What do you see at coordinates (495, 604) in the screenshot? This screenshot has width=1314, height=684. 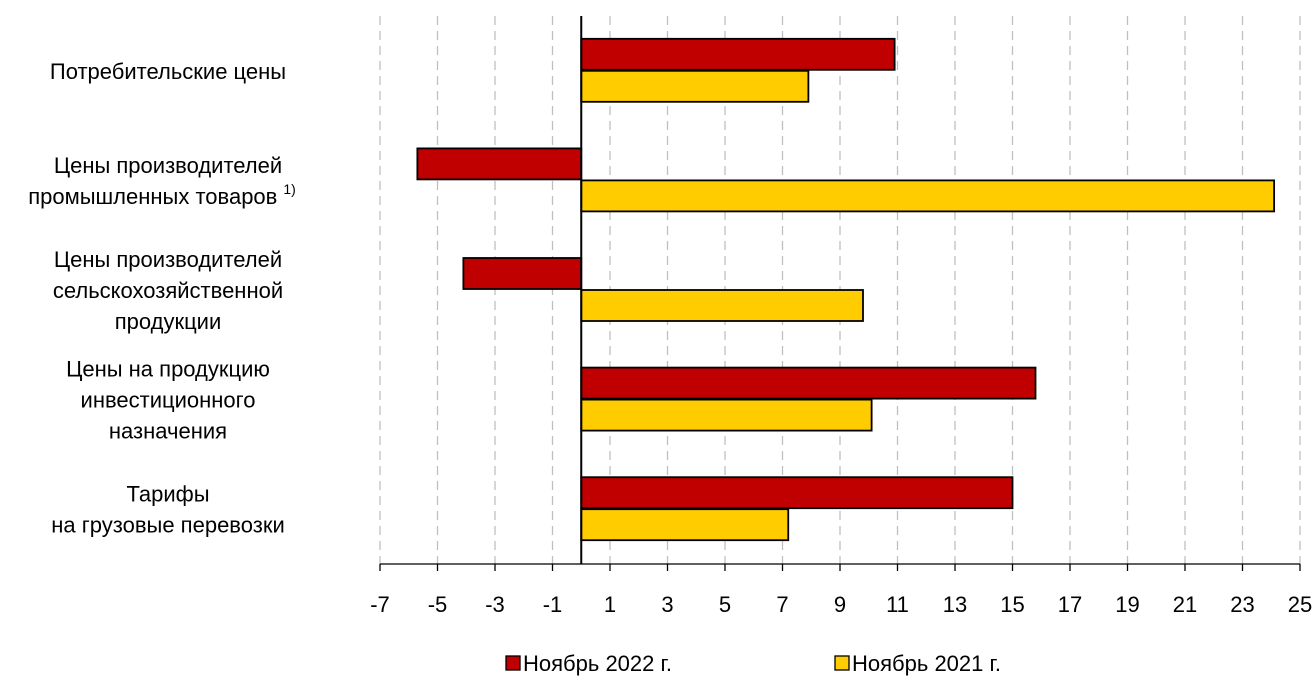 I see `x-tick-label: -3` at bounding box center [495, 604].